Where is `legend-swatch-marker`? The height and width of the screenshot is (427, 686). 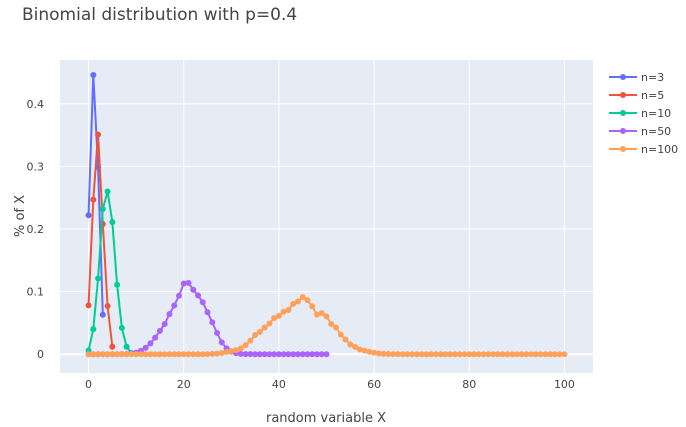 legend-swatch-marker is located at coordinates (623, 95).